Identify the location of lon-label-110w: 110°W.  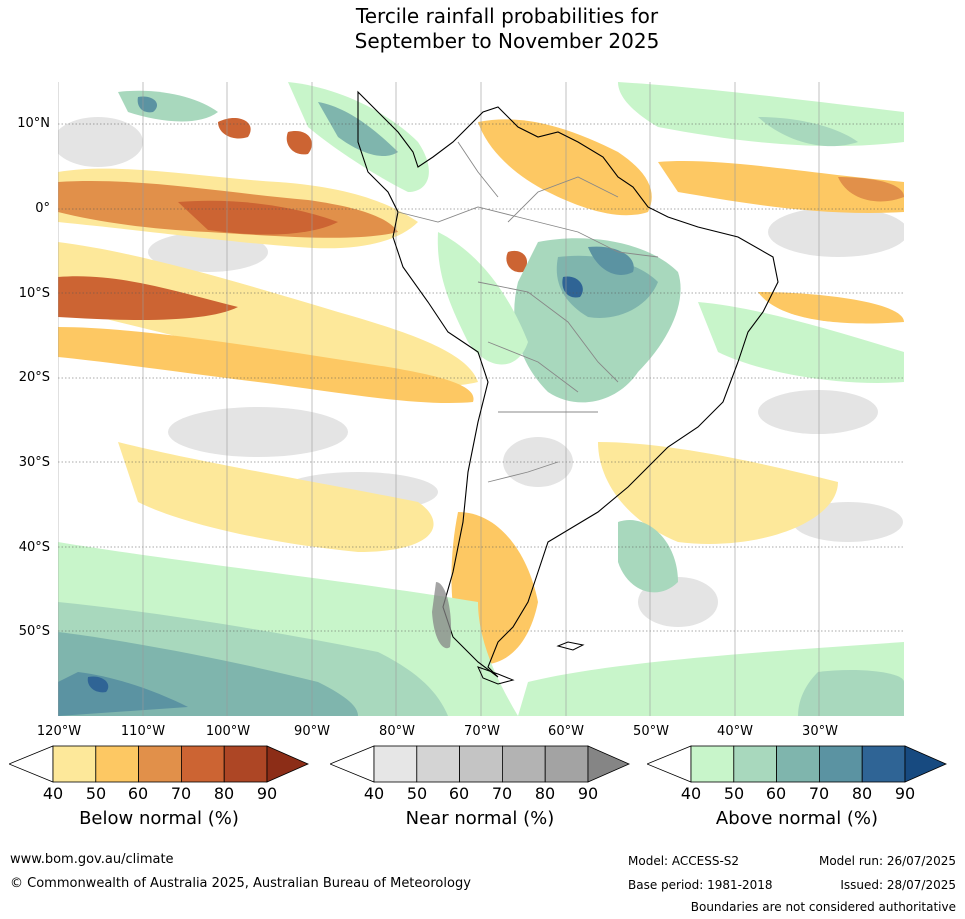
(143, 731).